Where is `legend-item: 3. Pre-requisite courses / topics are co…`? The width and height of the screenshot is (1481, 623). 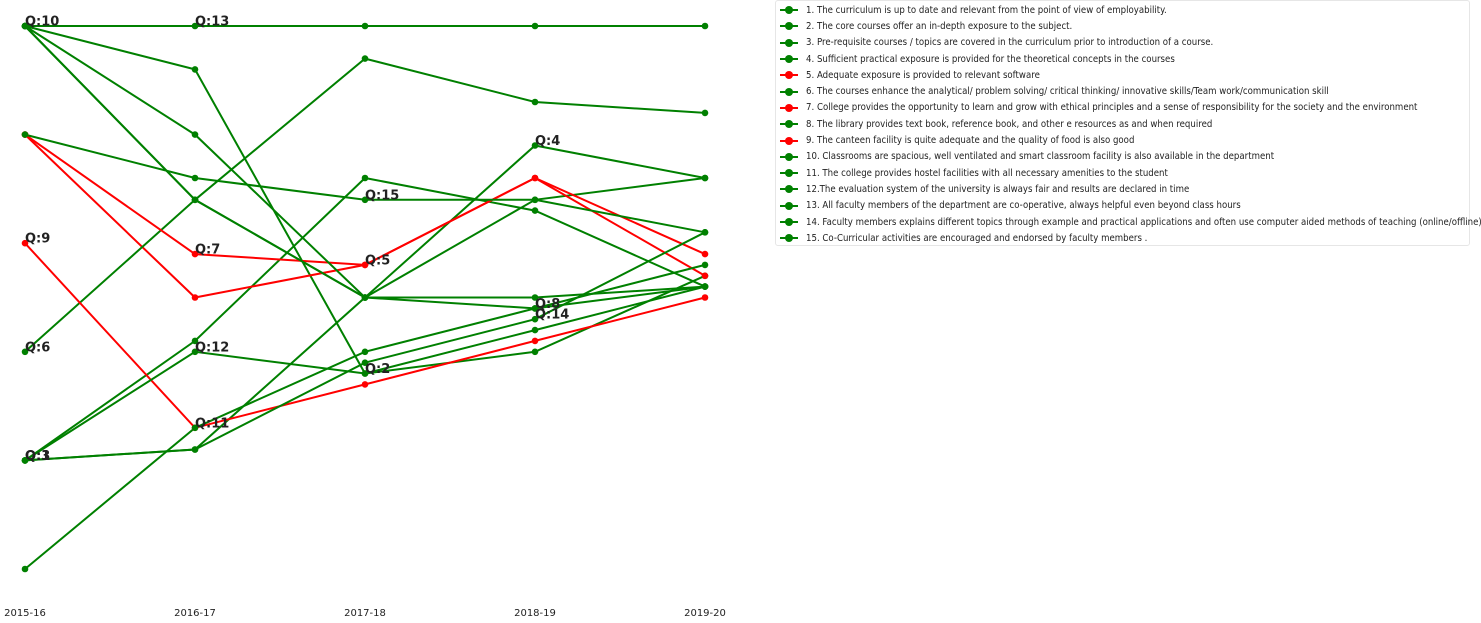
legend-item: 3. Pre-requisite courses / topics are co… is located at coordinates (1122, 43).